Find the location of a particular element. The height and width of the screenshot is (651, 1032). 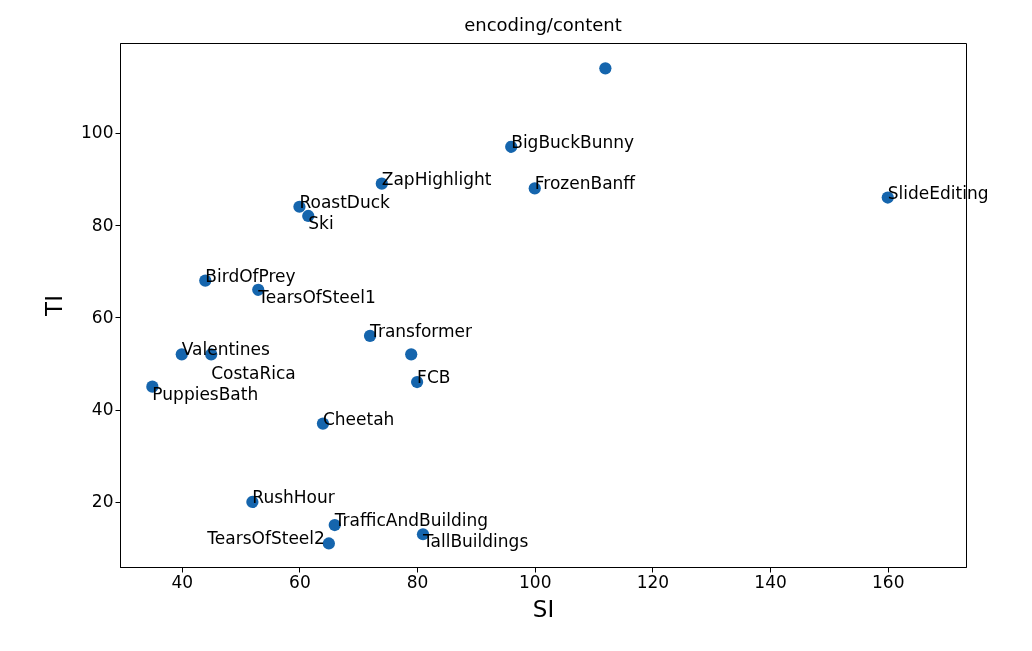

y-tick-label: 60 is located at coordinates (102, 316).